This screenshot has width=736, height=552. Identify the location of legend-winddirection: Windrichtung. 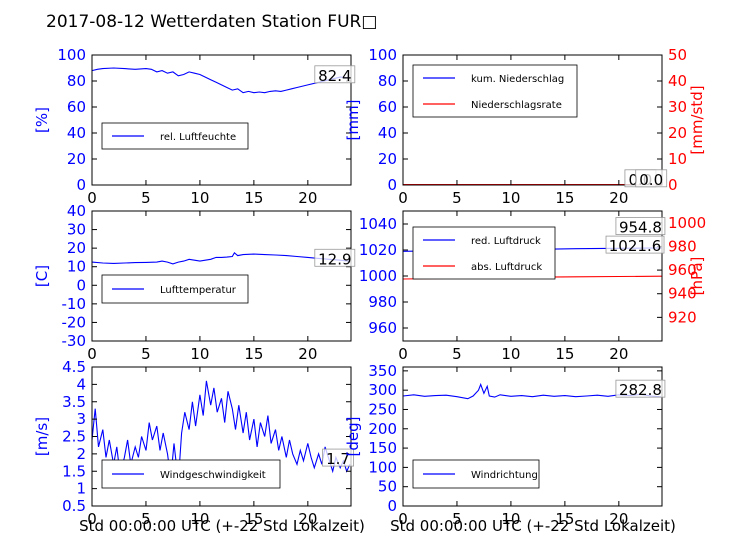
(476, 474).